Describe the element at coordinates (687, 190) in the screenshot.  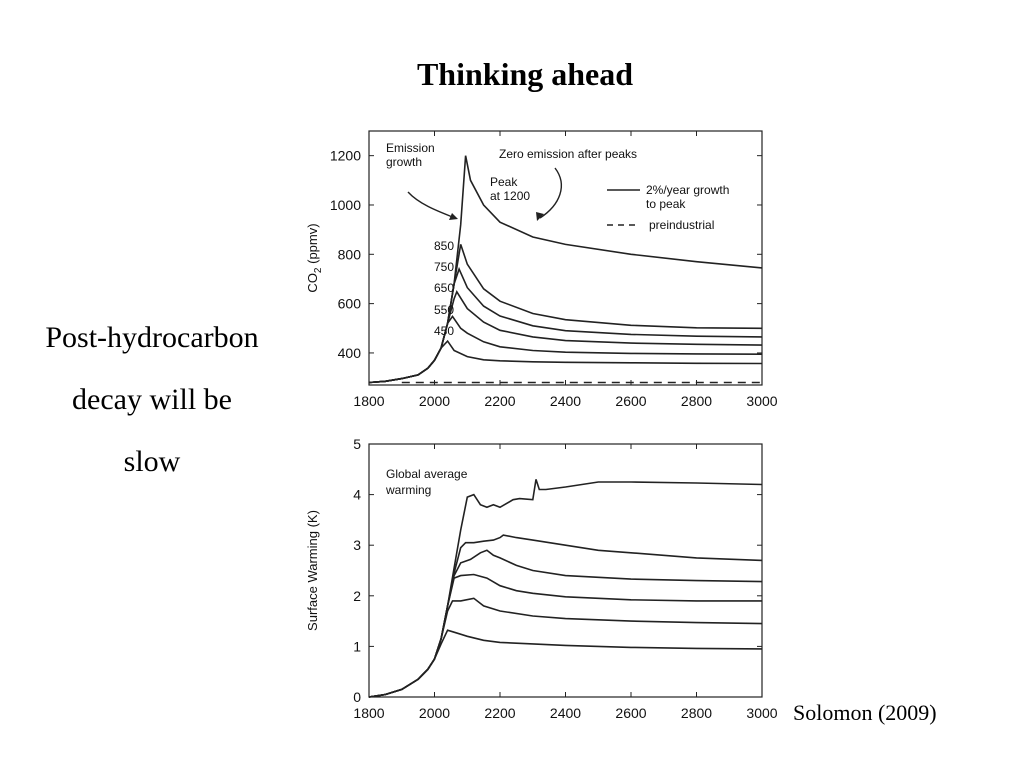
I see `legend-label: 2%/year growth` at that location.